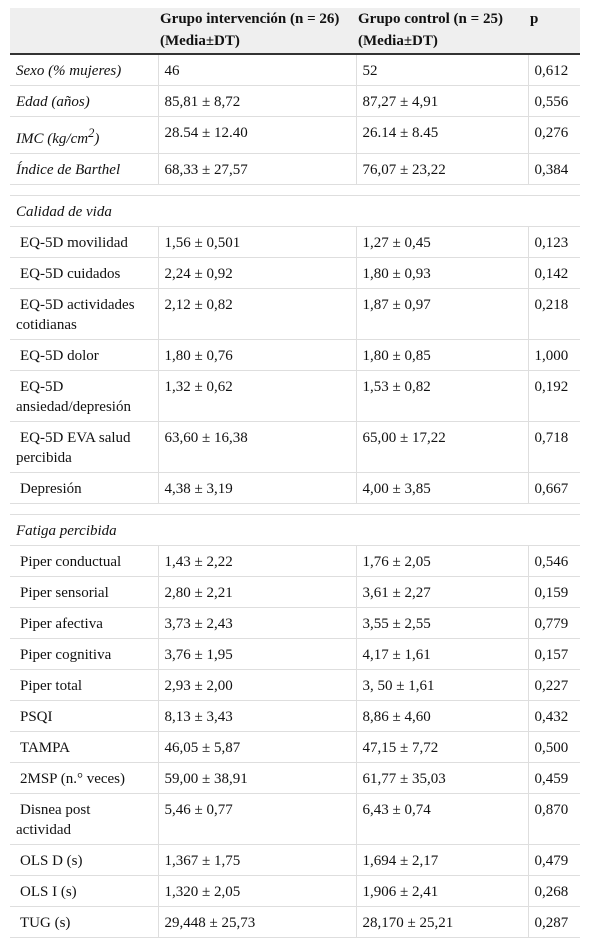 This screenshot has height=938, width=590. Describe the element at coordinates (441, 101) in the screenshot. I see `value-cell: 87,27 ± 4,91` at that location.